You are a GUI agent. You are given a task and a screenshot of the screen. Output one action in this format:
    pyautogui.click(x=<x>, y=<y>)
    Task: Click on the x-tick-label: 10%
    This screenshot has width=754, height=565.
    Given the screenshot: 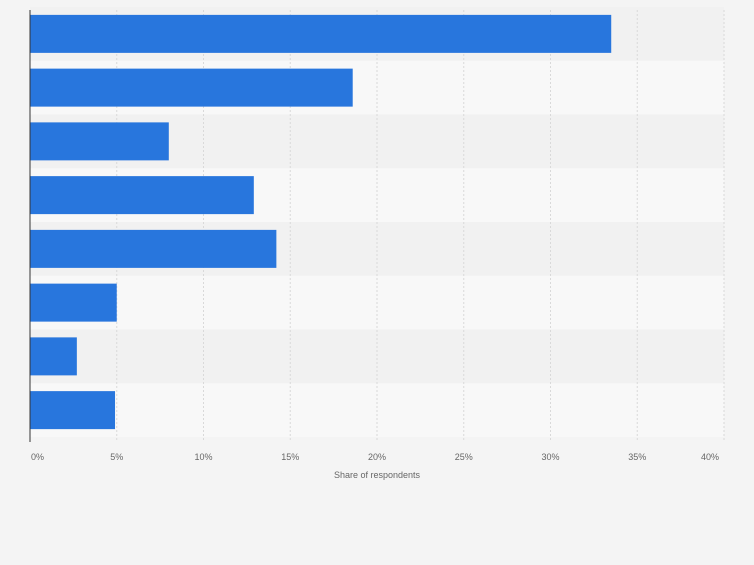 What is the action you would take?
    pyautogui.click(x=203, y=457)
    